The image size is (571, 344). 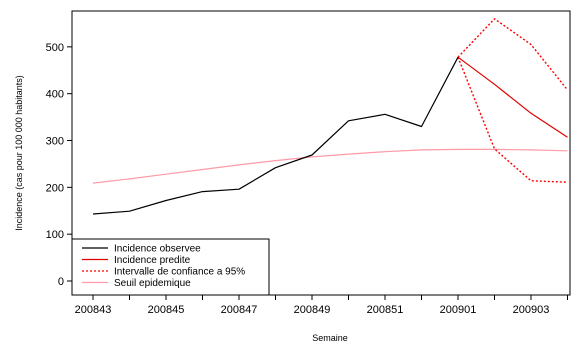 What do you see at coordinates (152, 260) in the screenshot?
I see `legend-label: Incidence predite` at bounding box center [152, 260].